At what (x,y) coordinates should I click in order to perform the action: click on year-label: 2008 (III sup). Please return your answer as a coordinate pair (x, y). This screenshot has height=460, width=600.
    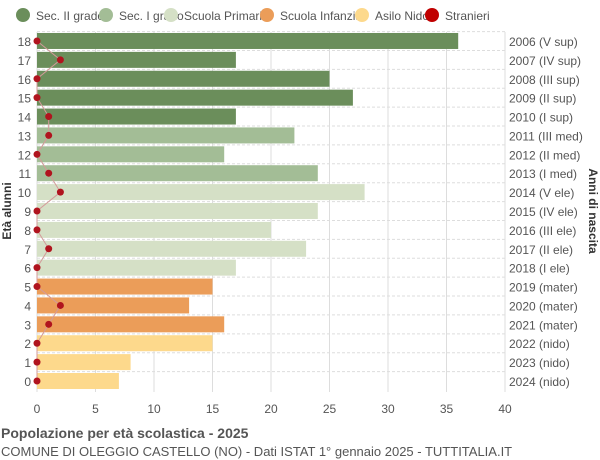
    Looking at the image, I should click on (544, 80).